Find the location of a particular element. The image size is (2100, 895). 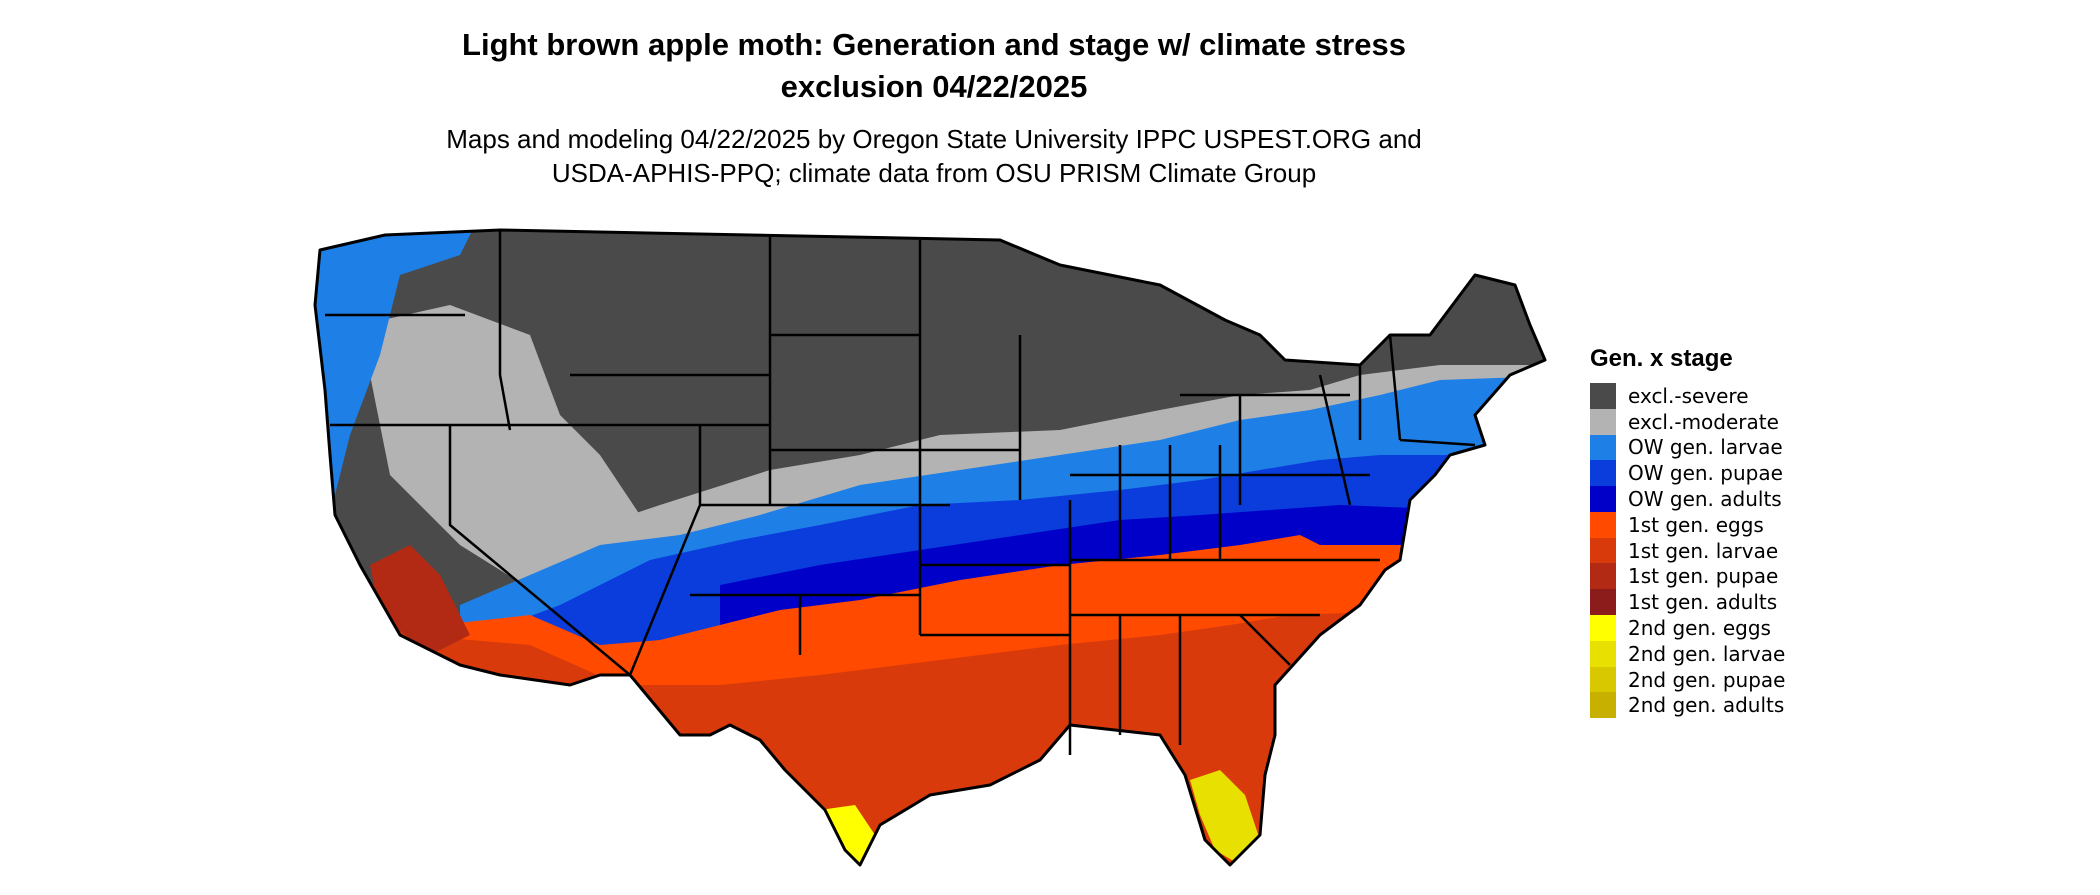

legend-item: OW gen. larvae is located at coordinates (1687, 447).